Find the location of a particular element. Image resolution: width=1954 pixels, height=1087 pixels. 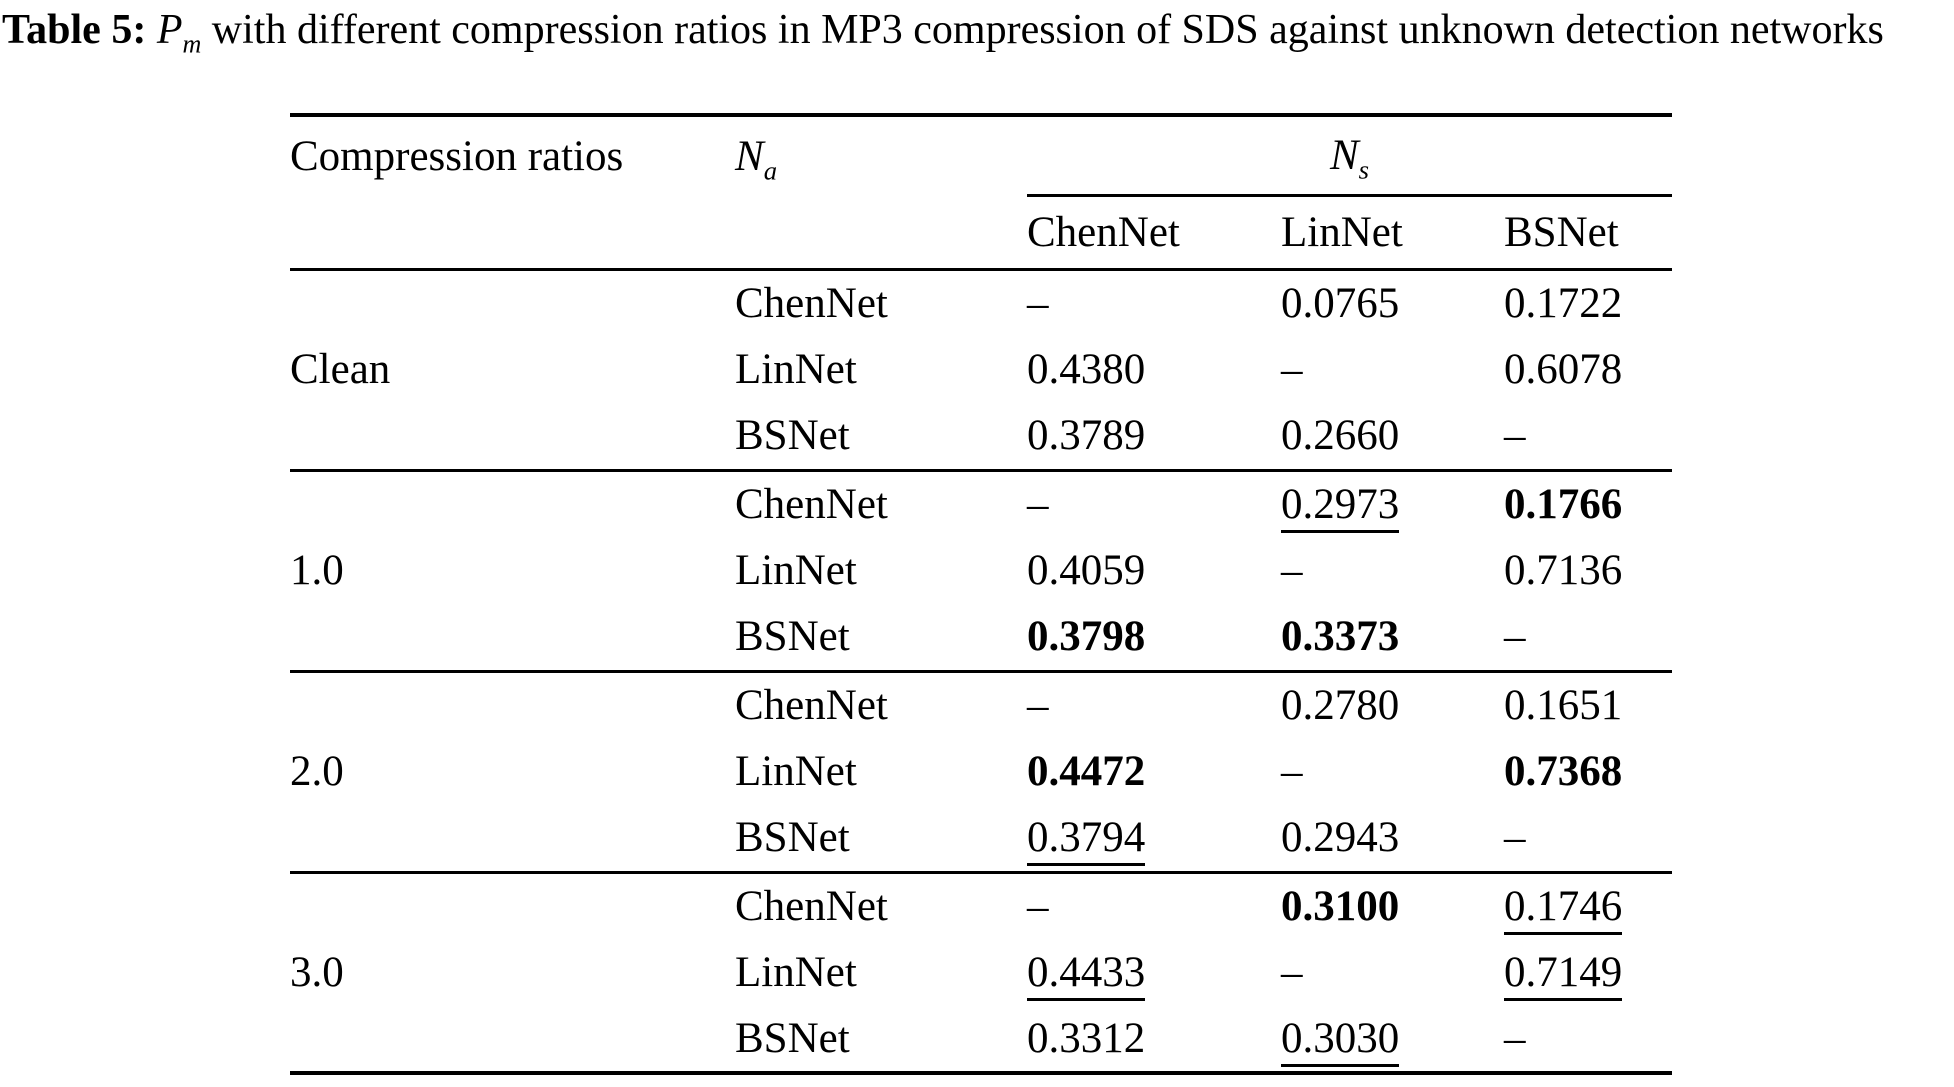

pm-value: 0.1651 is located at coordinates (1563, 705).